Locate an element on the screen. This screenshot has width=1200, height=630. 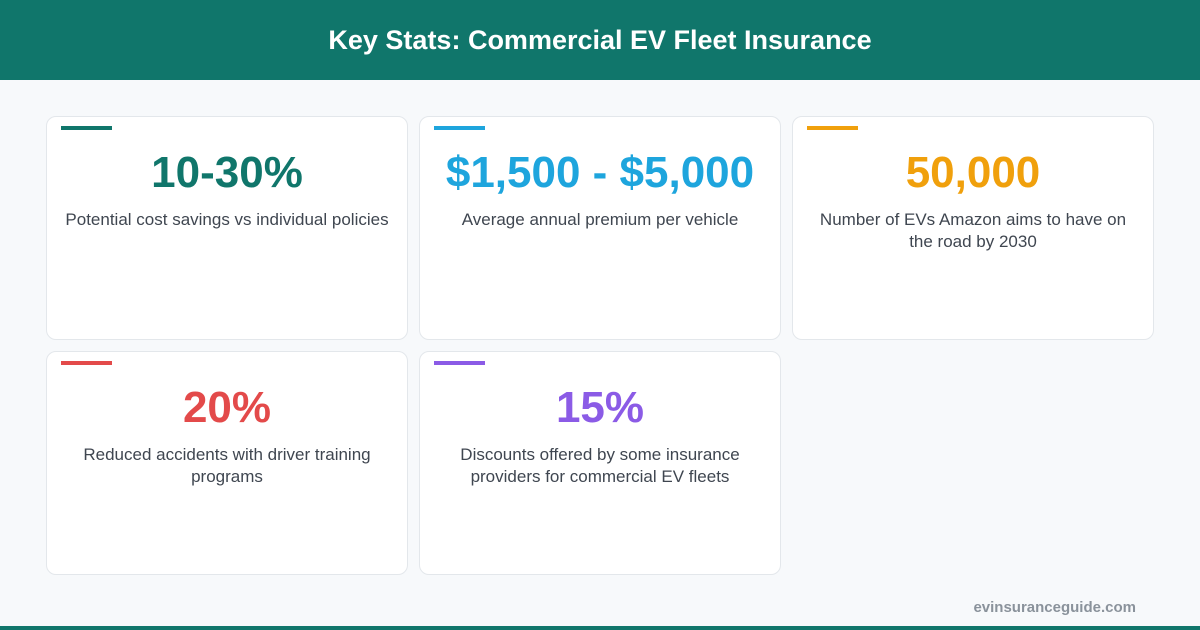
bottom-bar is located at coordinates (600, 628).